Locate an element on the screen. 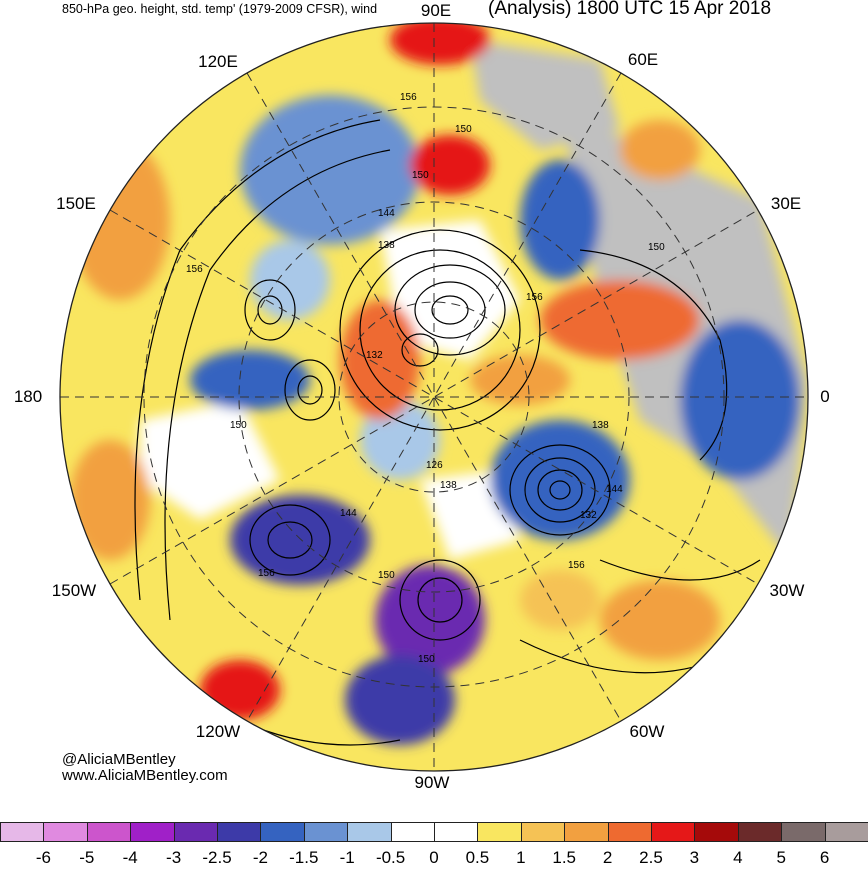 This screenshot has height=870, width=868. colorbar-tick-label: -2 is located at coordinates (260, 857).